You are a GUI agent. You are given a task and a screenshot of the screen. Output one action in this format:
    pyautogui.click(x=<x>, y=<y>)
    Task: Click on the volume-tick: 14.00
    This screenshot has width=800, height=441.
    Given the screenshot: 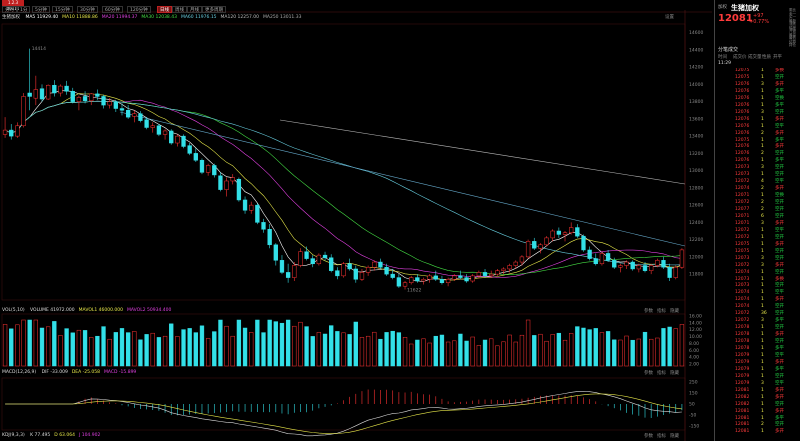 What is the action you would take?
    pyautogui.click(x=695, y=323)
    